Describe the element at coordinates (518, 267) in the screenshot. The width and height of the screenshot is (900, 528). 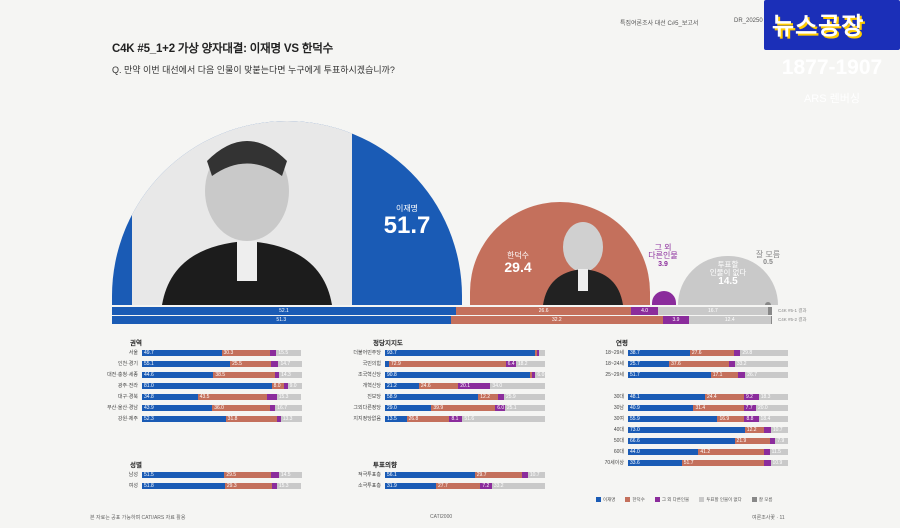
I see `han-value: 29.4` at that location.